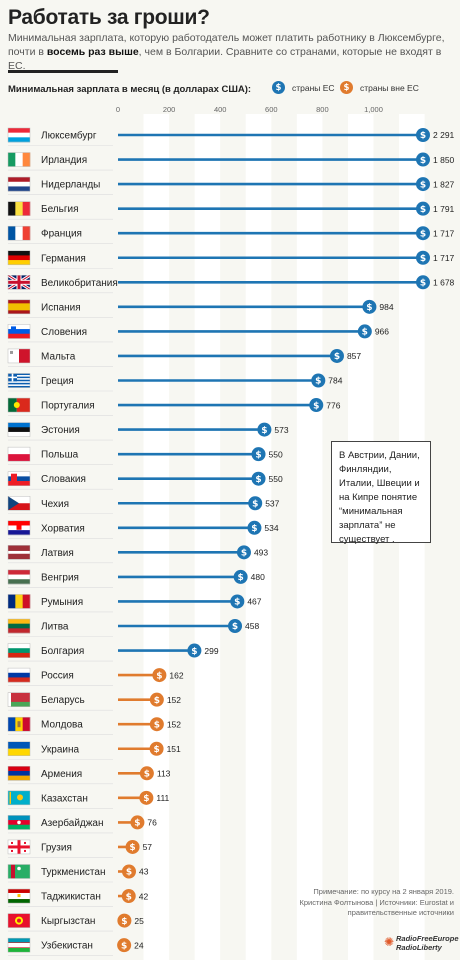  Describe the element at coordinates (382, 332) in the screenshot. I see `value-label: 966` at that location.